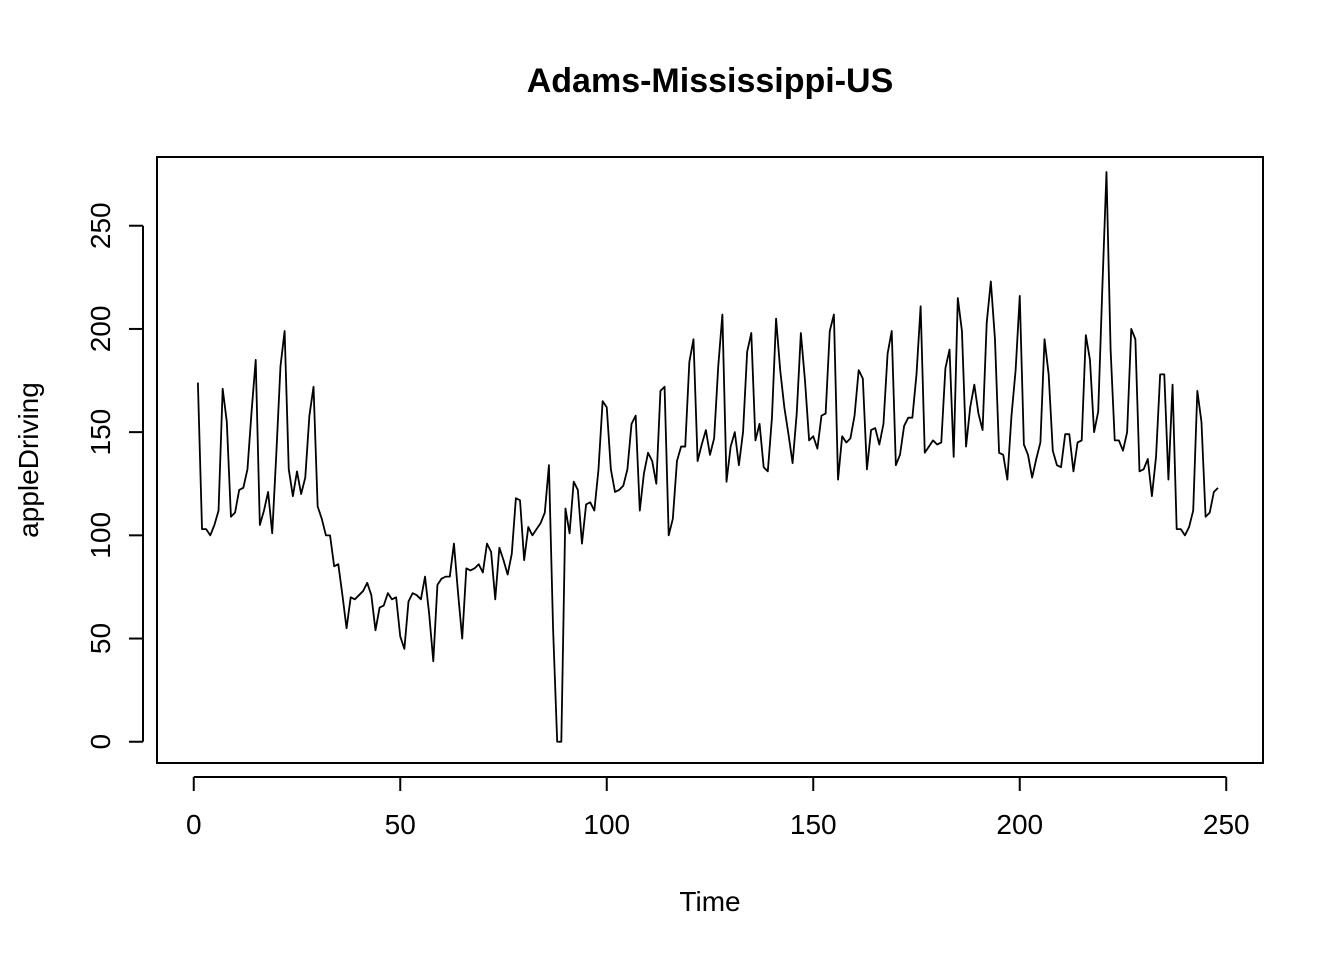 The image size is (1344, 960). What do you see at coordinates (710, 81) in the screenshot?
I see `chart-title: Adams-Mississippi-US` at bounding box center [710, 81].